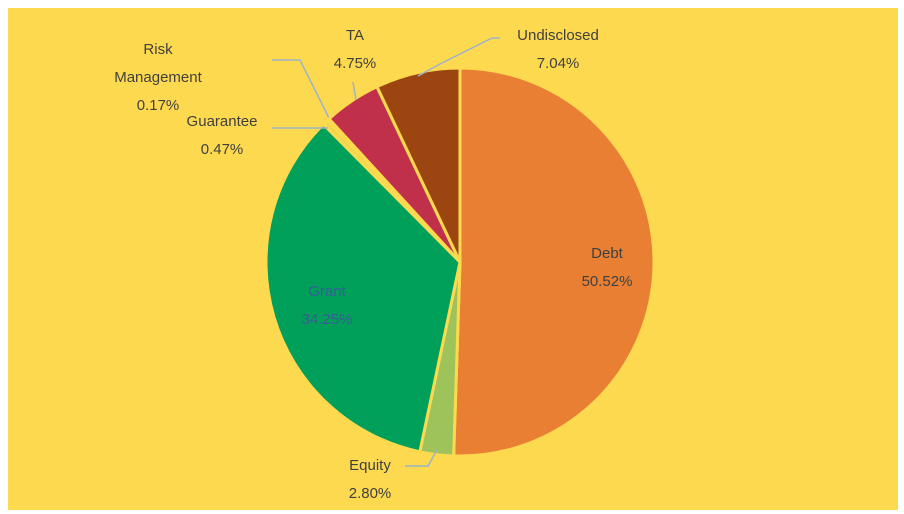 The width and height of the screenshot is (904, 514). Describe the element at coordinates (158, 63) in the screenshot. I see `category-label: Risk Management` at that location.